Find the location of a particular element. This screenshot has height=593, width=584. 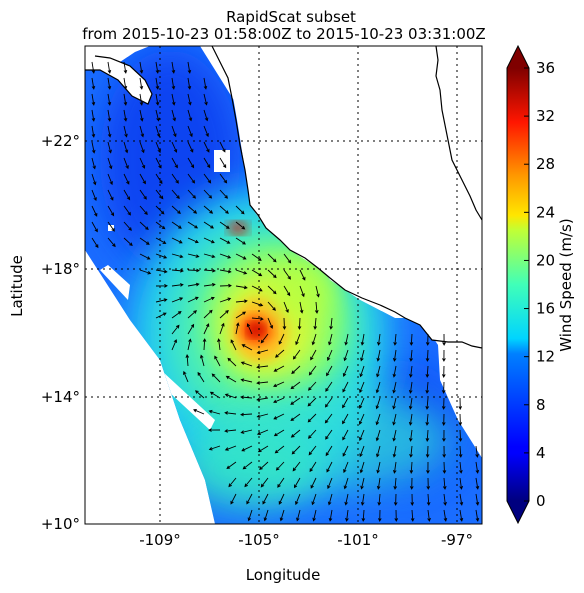

y-tick-labels: +22° +18° +14° +10° is located at coordinates (60, 332).